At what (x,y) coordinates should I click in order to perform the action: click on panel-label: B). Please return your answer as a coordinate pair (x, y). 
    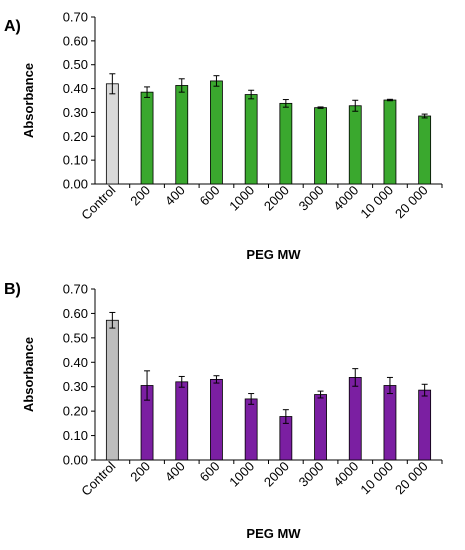
    Looking at the image, I should click on (12, 289).